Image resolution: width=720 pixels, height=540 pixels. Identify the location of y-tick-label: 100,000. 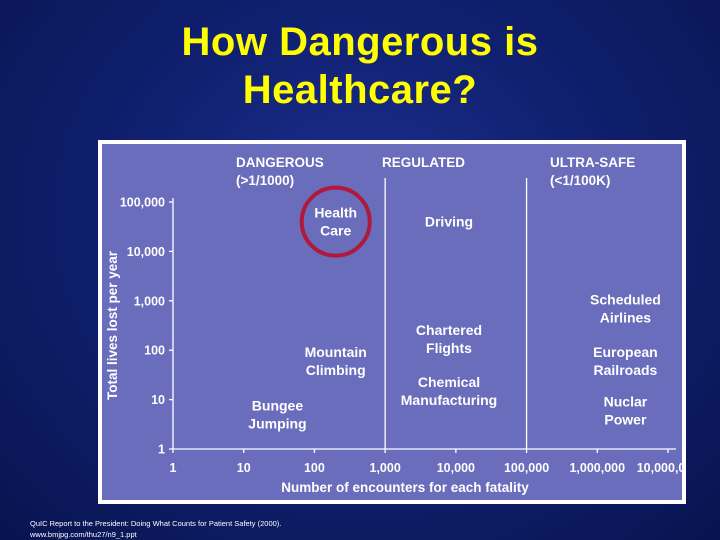
(142, 203).